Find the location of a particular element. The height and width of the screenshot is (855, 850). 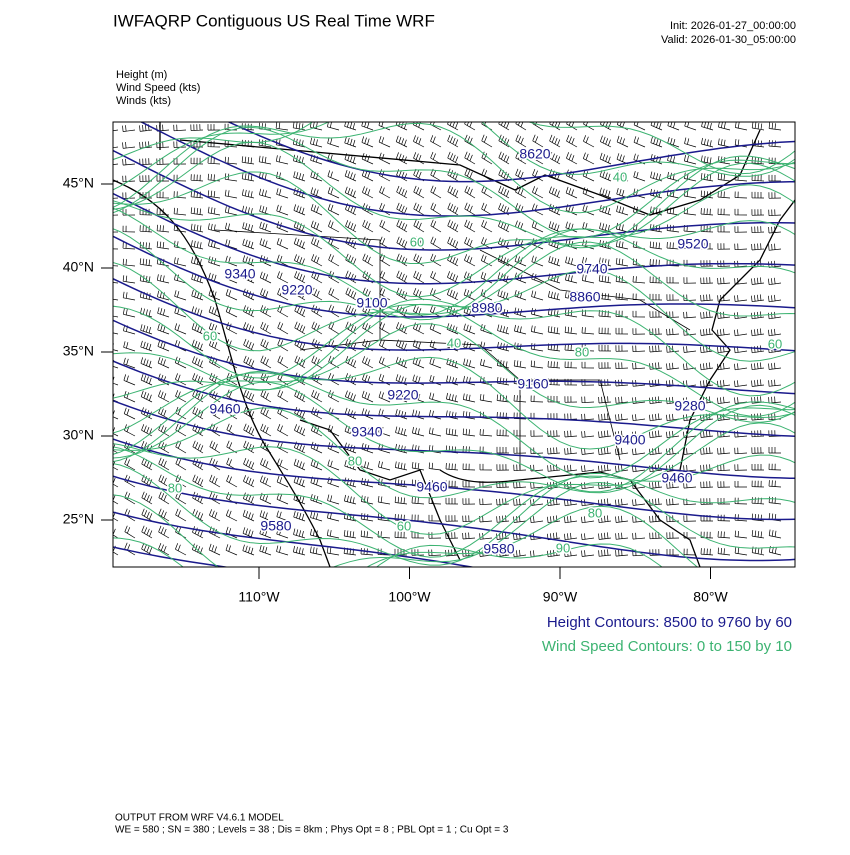

wind-speed-label: 40 is located at coordinates (620, 176).